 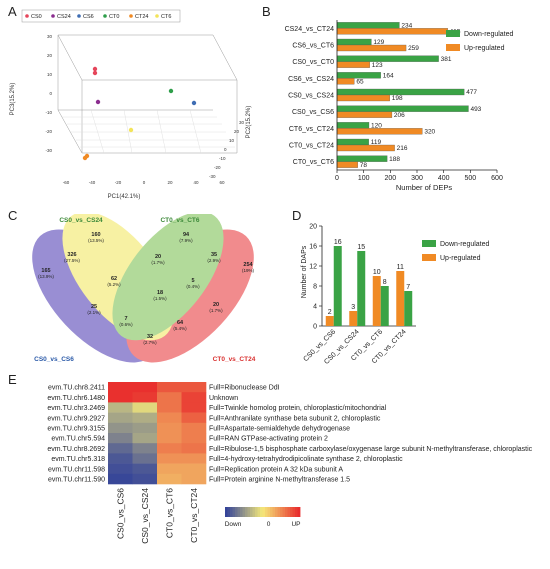 What do you see at coordinates (81, 220) in the screenshot?
I see `venn-label-cs0-cs24: CS0_vs_CS24` at bounding box center [81, 220].